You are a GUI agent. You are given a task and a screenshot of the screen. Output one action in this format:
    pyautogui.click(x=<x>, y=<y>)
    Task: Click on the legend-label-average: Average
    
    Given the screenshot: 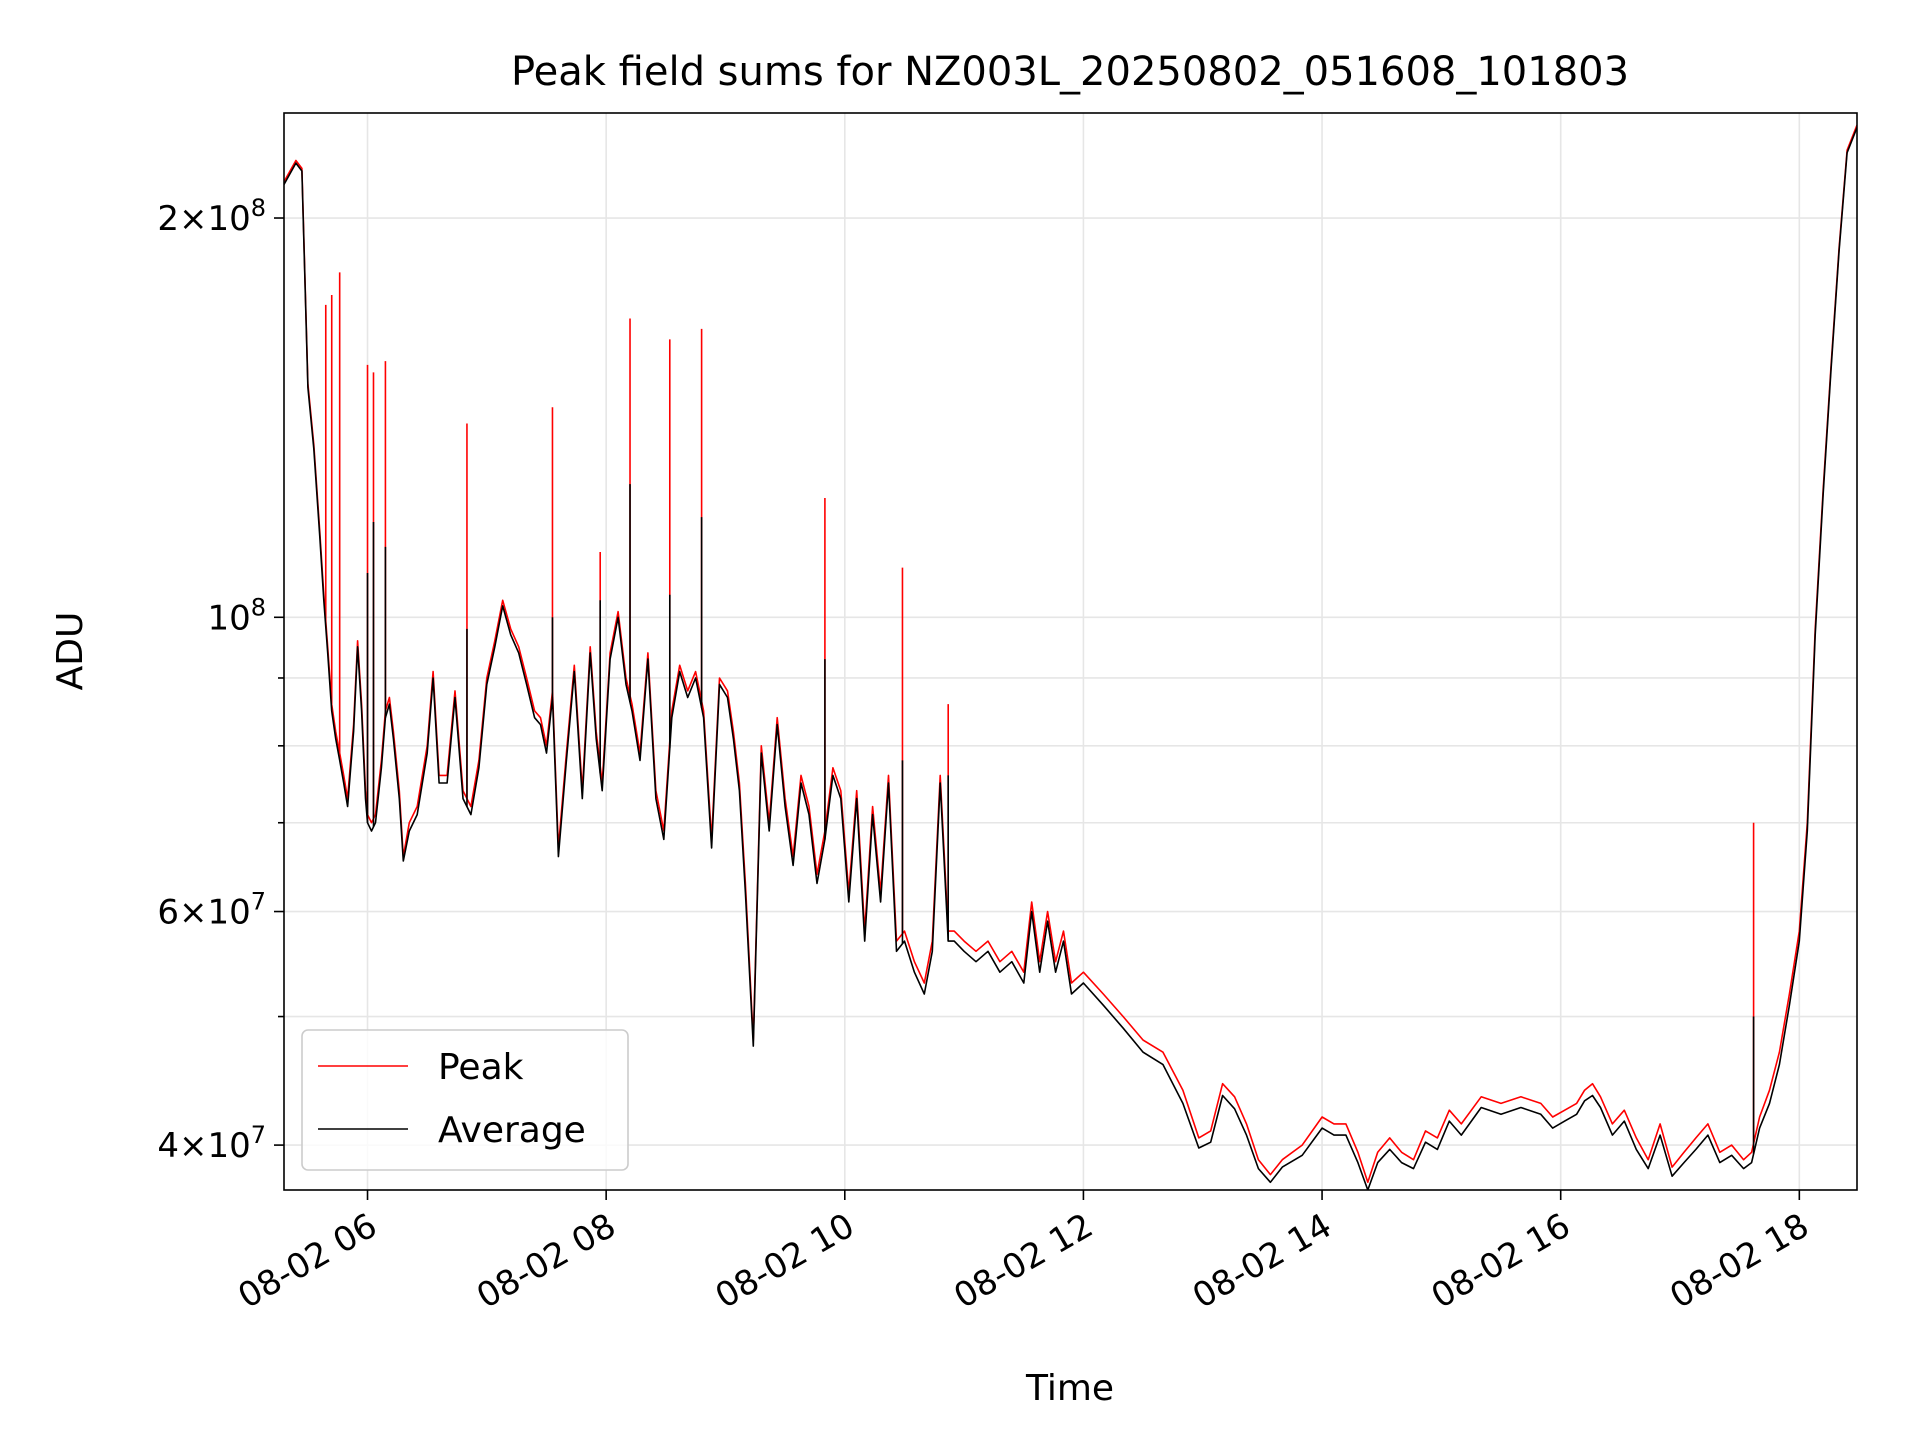 What is the action you would take?
    pyautogui.click(x=512, y=1130)
    